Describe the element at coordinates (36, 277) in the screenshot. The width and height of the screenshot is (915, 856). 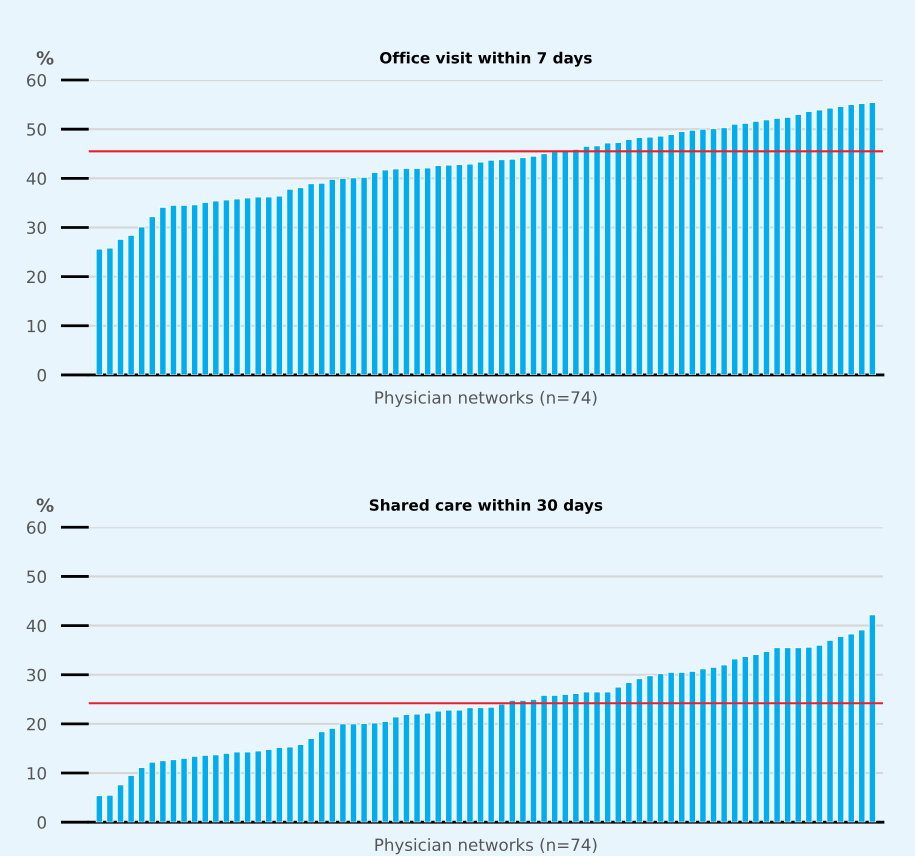
I see `y-tick-label: 20` at that location.